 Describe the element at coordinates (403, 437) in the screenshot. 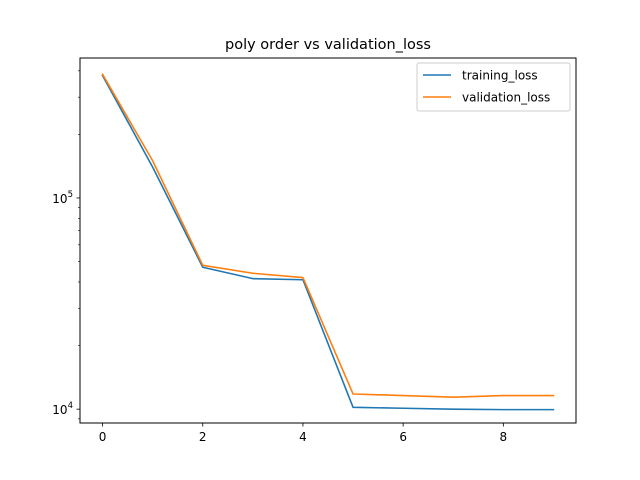

I see `x-tick-label: 6` at that location.